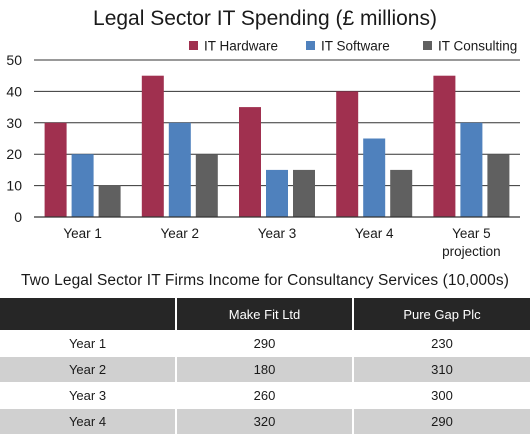 The width and height of the screenshot is (530, 434). I want to click on table-cell: 320, so click(264, 421).